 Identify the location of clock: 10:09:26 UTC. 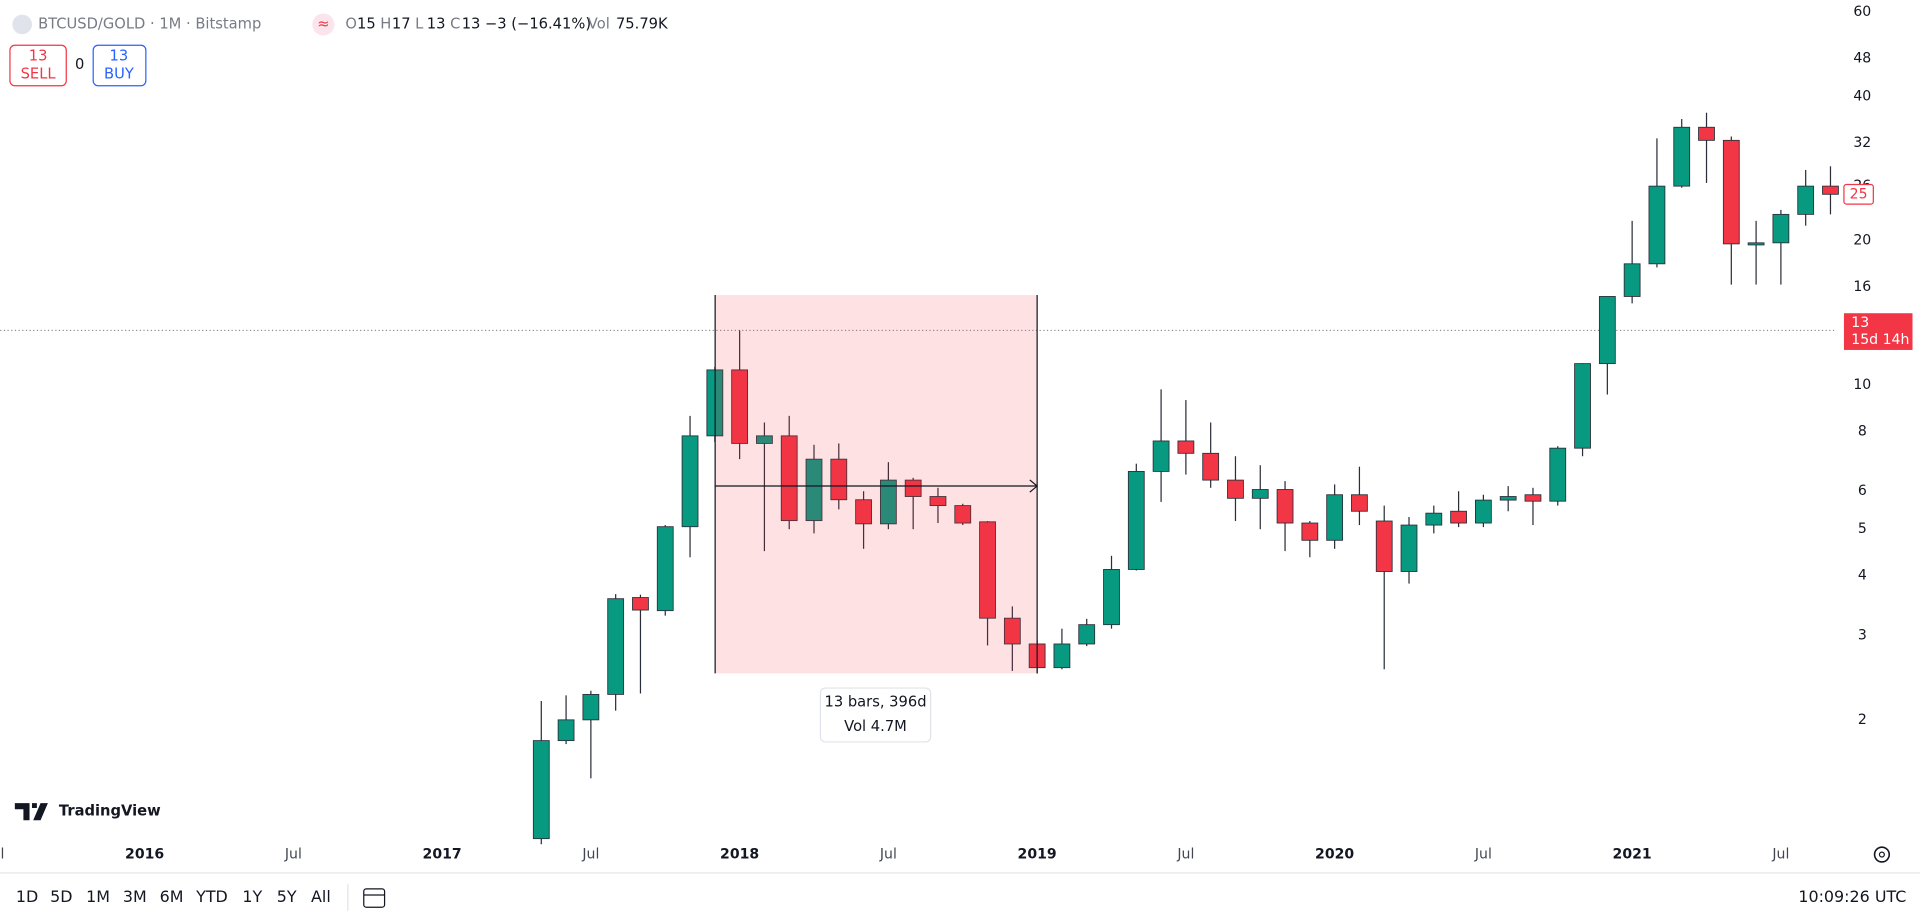
(1852, 896).